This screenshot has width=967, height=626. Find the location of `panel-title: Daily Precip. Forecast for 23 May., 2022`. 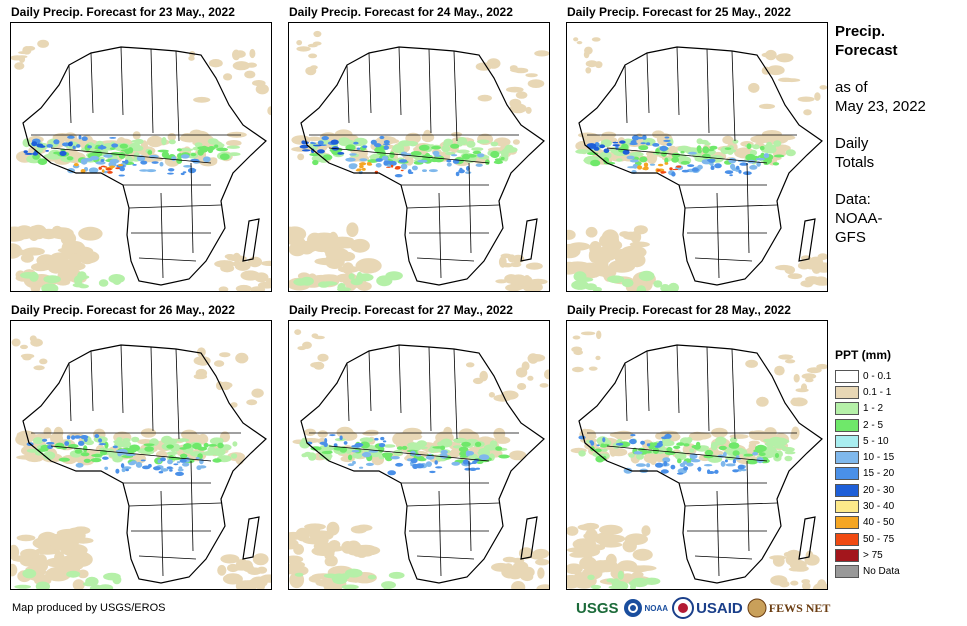

panel-title: Daily Precip. Forecast for 23 May., 2022 is located at coordinates (123, 12).